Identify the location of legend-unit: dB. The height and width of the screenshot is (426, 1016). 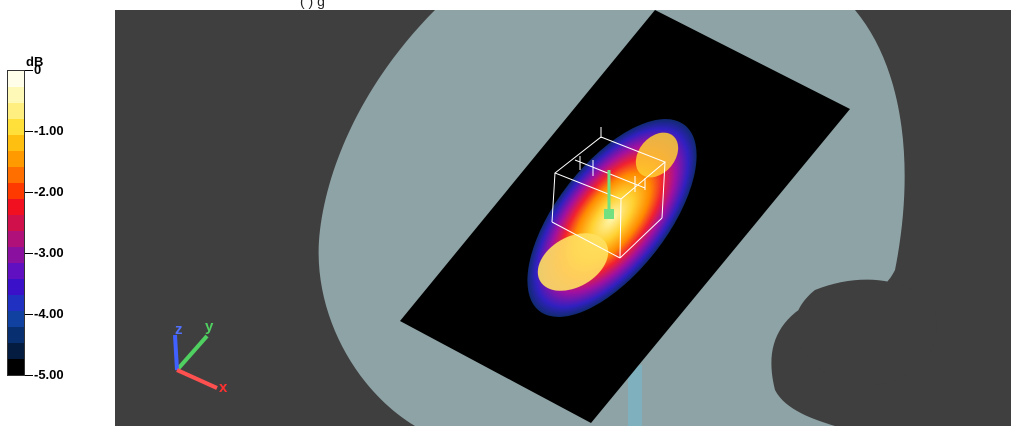
(35, 61).